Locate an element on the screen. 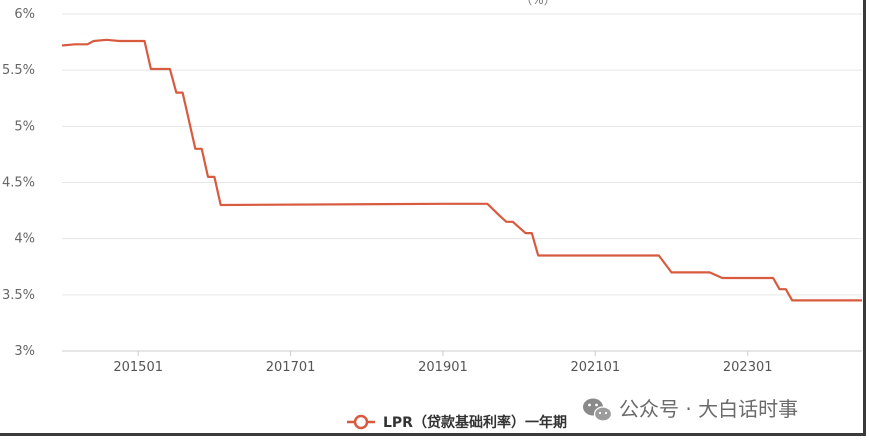 This screenshot has height=448, width=869. top-partial-text: （%） is located at coordinates (537, 3).